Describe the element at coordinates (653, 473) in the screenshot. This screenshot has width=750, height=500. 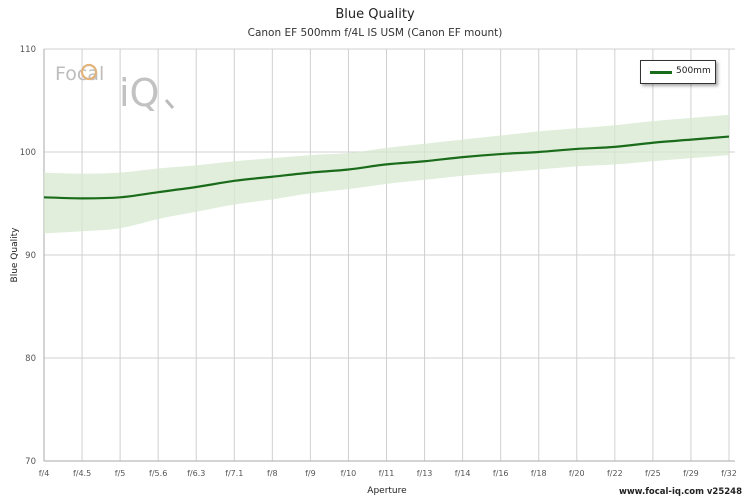
I see `x-tick-label: f/25` at that location.